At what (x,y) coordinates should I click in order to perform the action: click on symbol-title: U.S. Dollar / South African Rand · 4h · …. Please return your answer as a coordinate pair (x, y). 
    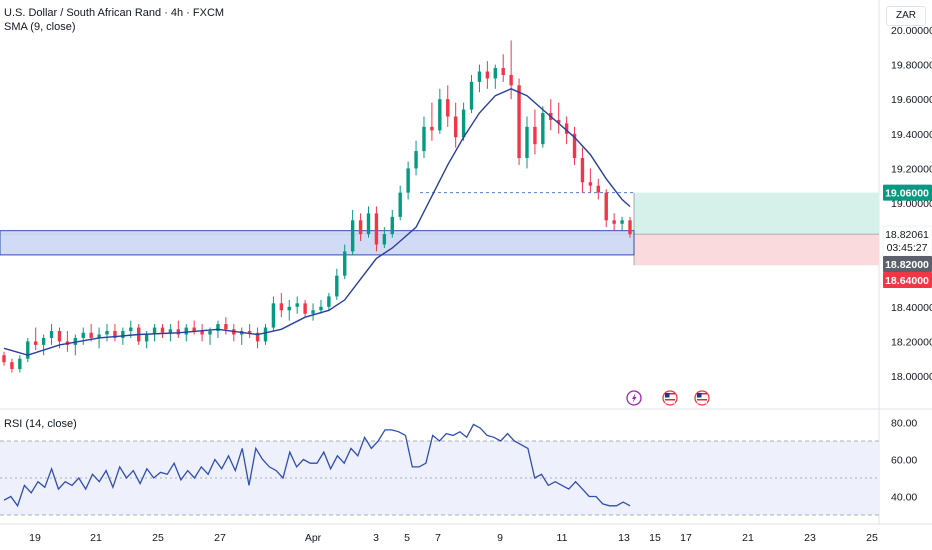
    Looking at the image, I should click on (114, 13).